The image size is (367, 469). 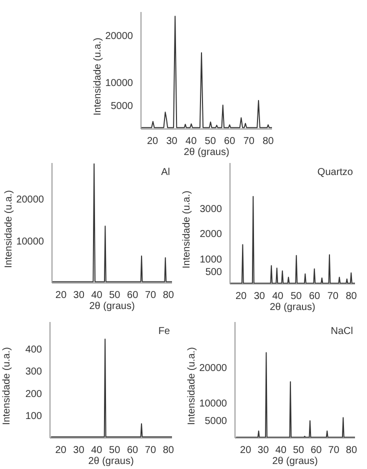 I want to click on text: Fe, so click(x=164, y=331).